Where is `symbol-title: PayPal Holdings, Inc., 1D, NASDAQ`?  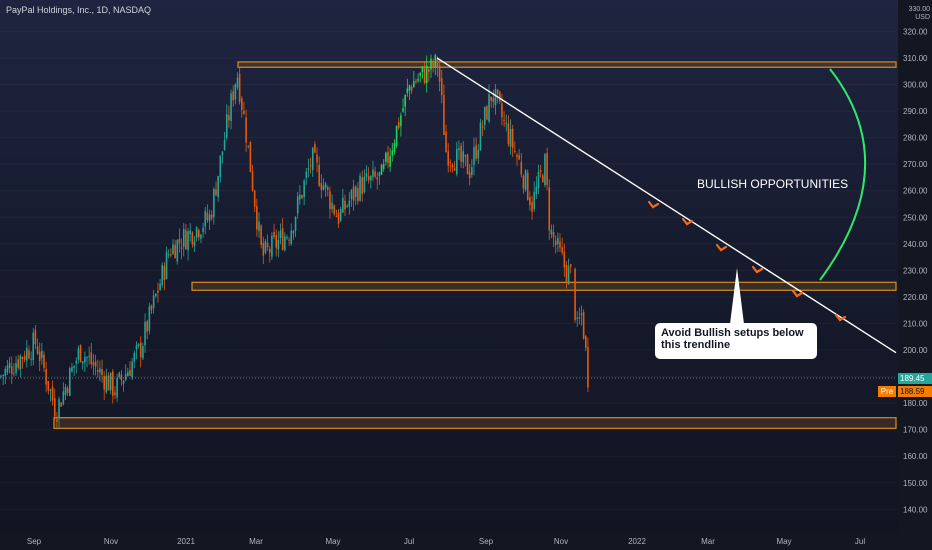
symbol-title: PayPal Holdings, Inc., 1D, NASDAQ is located at coordinates (79, 10).